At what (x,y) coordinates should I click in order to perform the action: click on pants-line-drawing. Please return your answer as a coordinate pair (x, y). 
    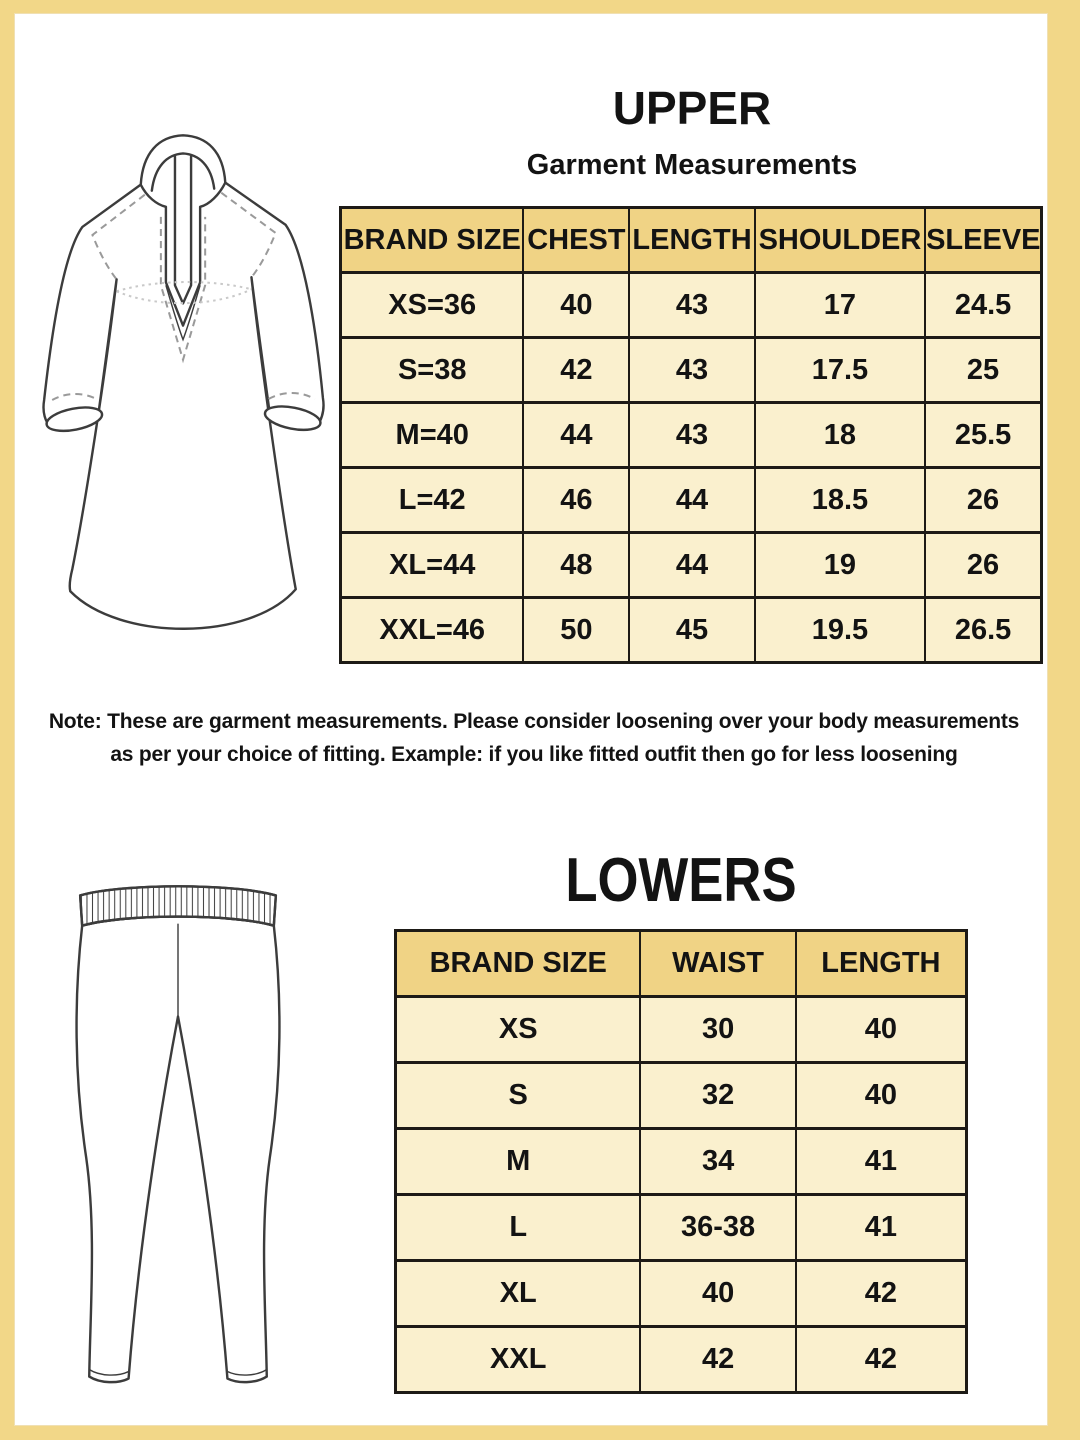
    Looking at the image, I should click on (178, 1134).